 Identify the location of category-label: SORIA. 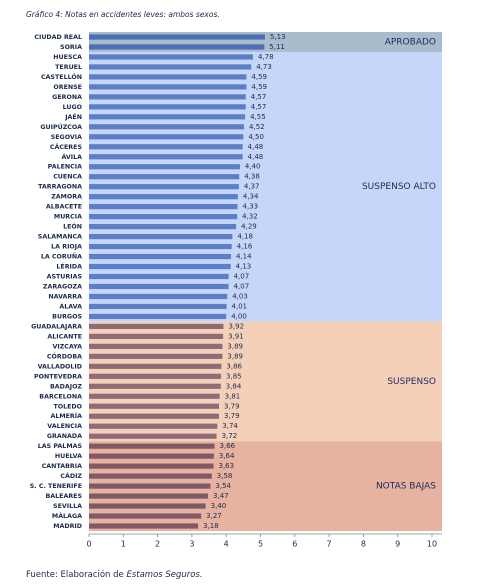
(71, 47).